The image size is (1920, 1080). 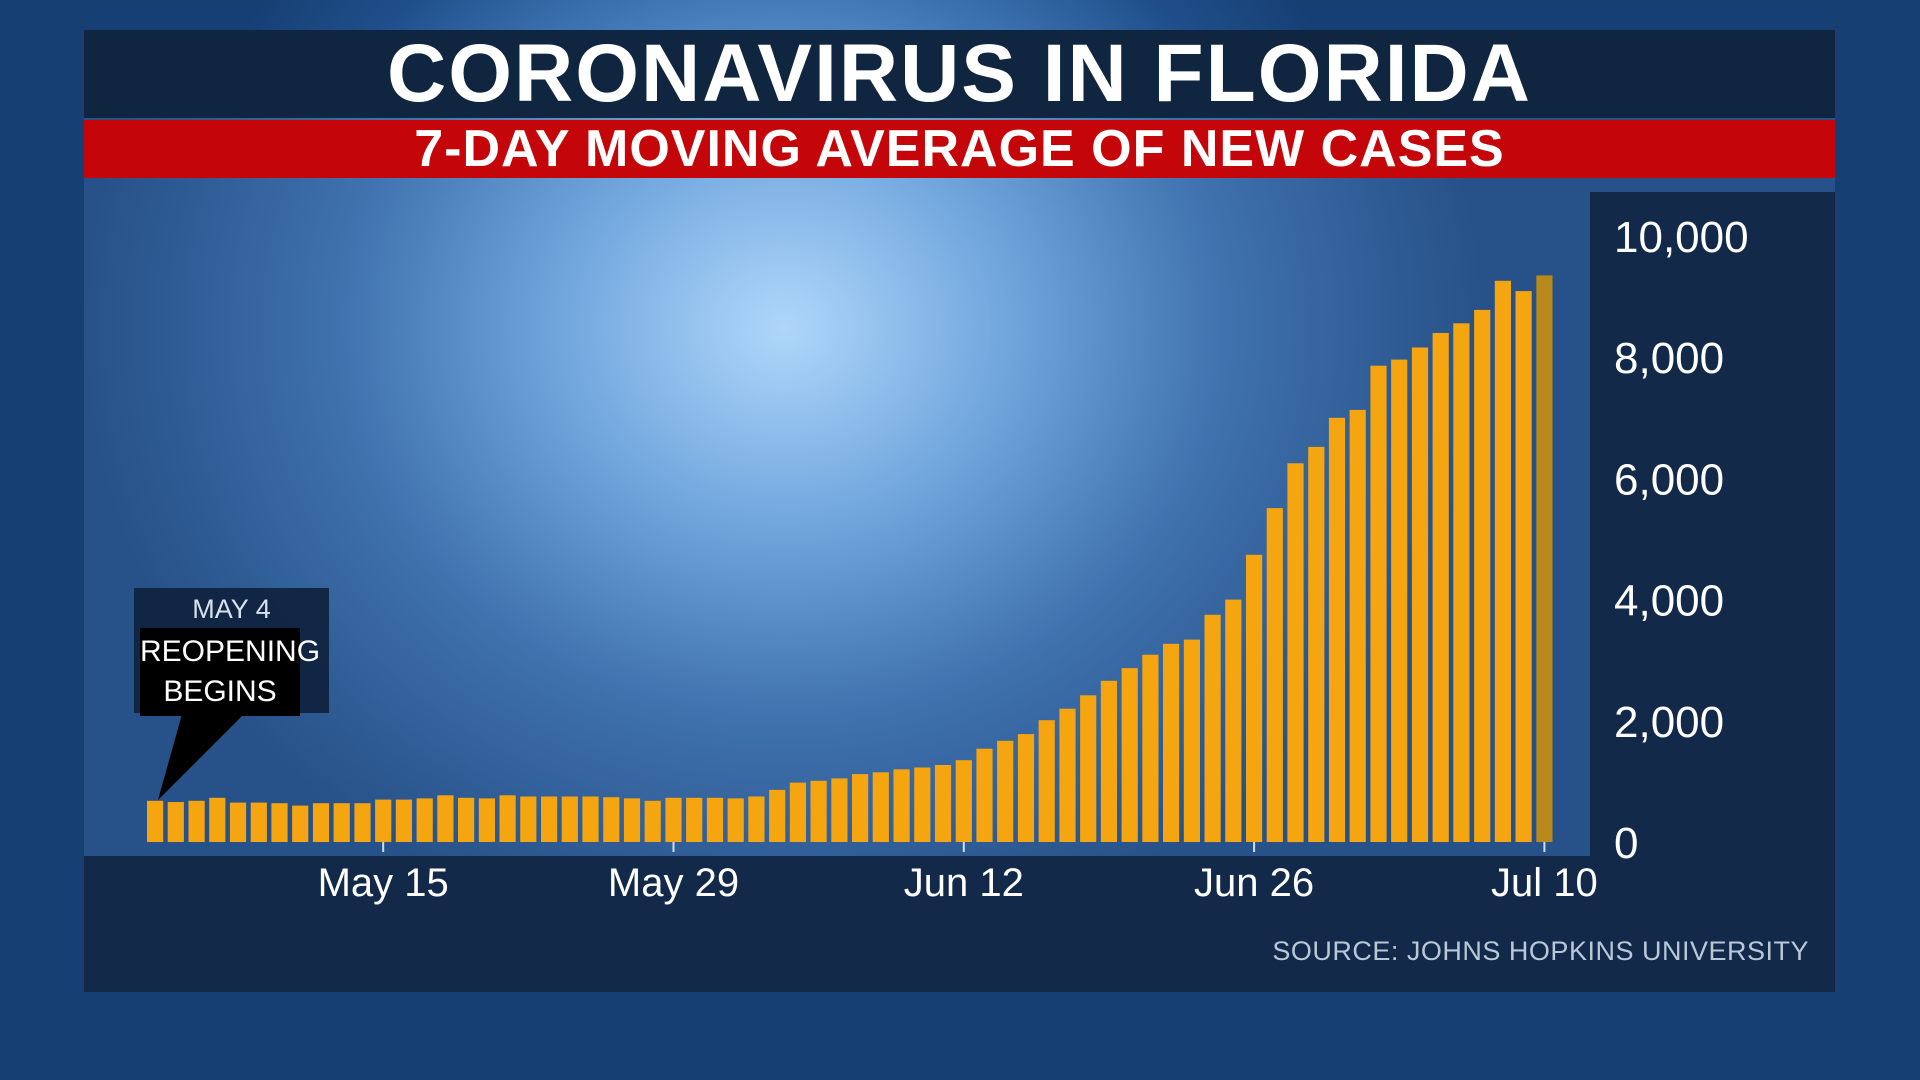 I want to click on y-tick-labels: 0 2,000 4,000 6,000 8,000 10,000, so click(x=1681, y=540).